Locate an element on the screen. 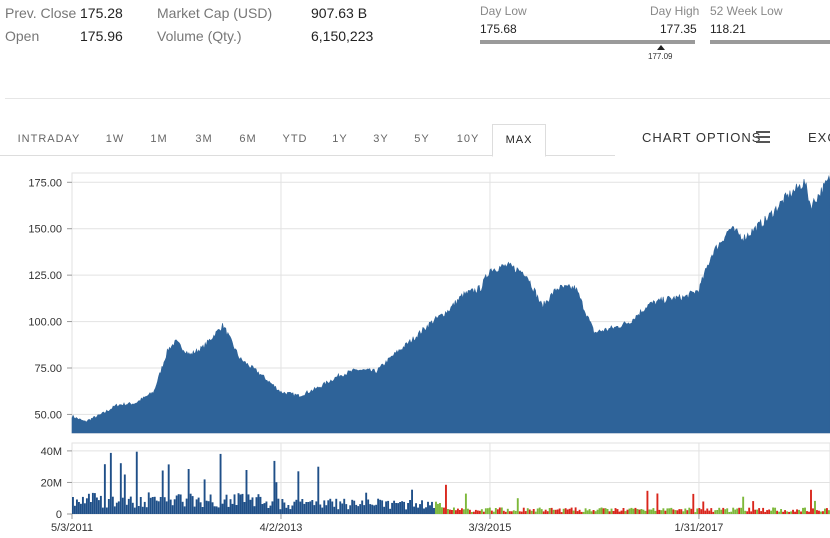 The width and height of the screenshot is (830, 538). price-tick-label: 175.00 is located at coordinates (45, 183).